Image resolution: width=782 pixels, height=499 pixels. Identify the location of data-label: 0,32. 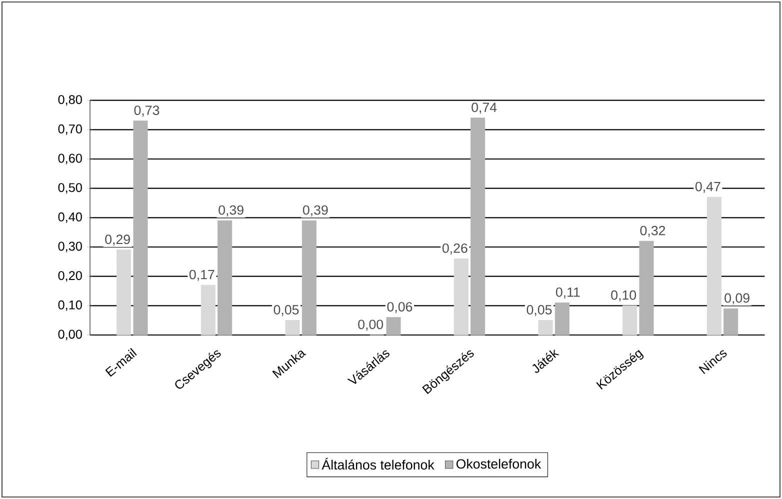
(653, 231).